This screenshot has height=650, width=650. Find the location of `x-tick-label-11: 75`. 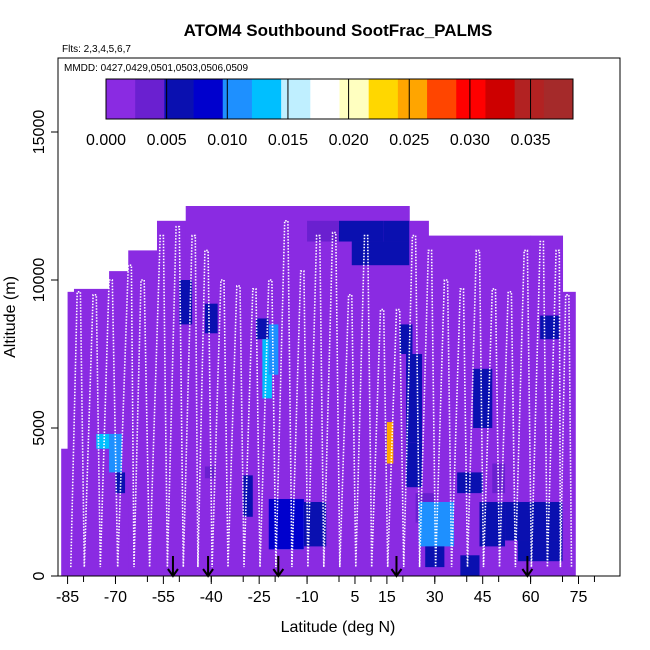

x-tick-label-11: 75 is located at coordinates (579, 597).